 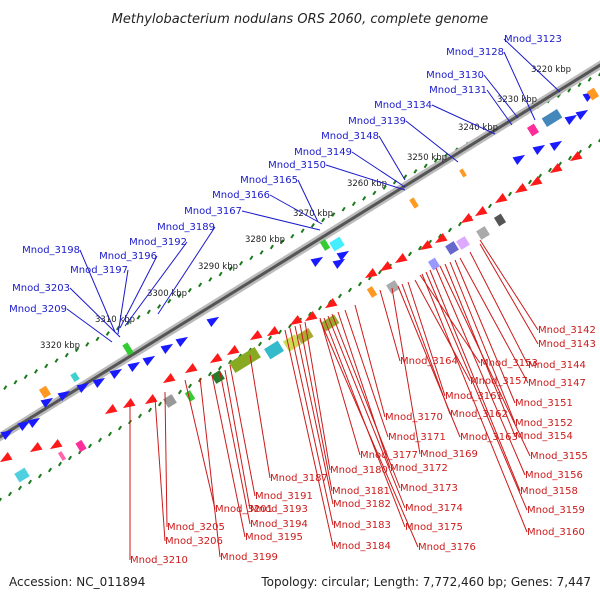 I want to click on reverse-gene-label: Mnod_3206, so click(x=194, y=541).